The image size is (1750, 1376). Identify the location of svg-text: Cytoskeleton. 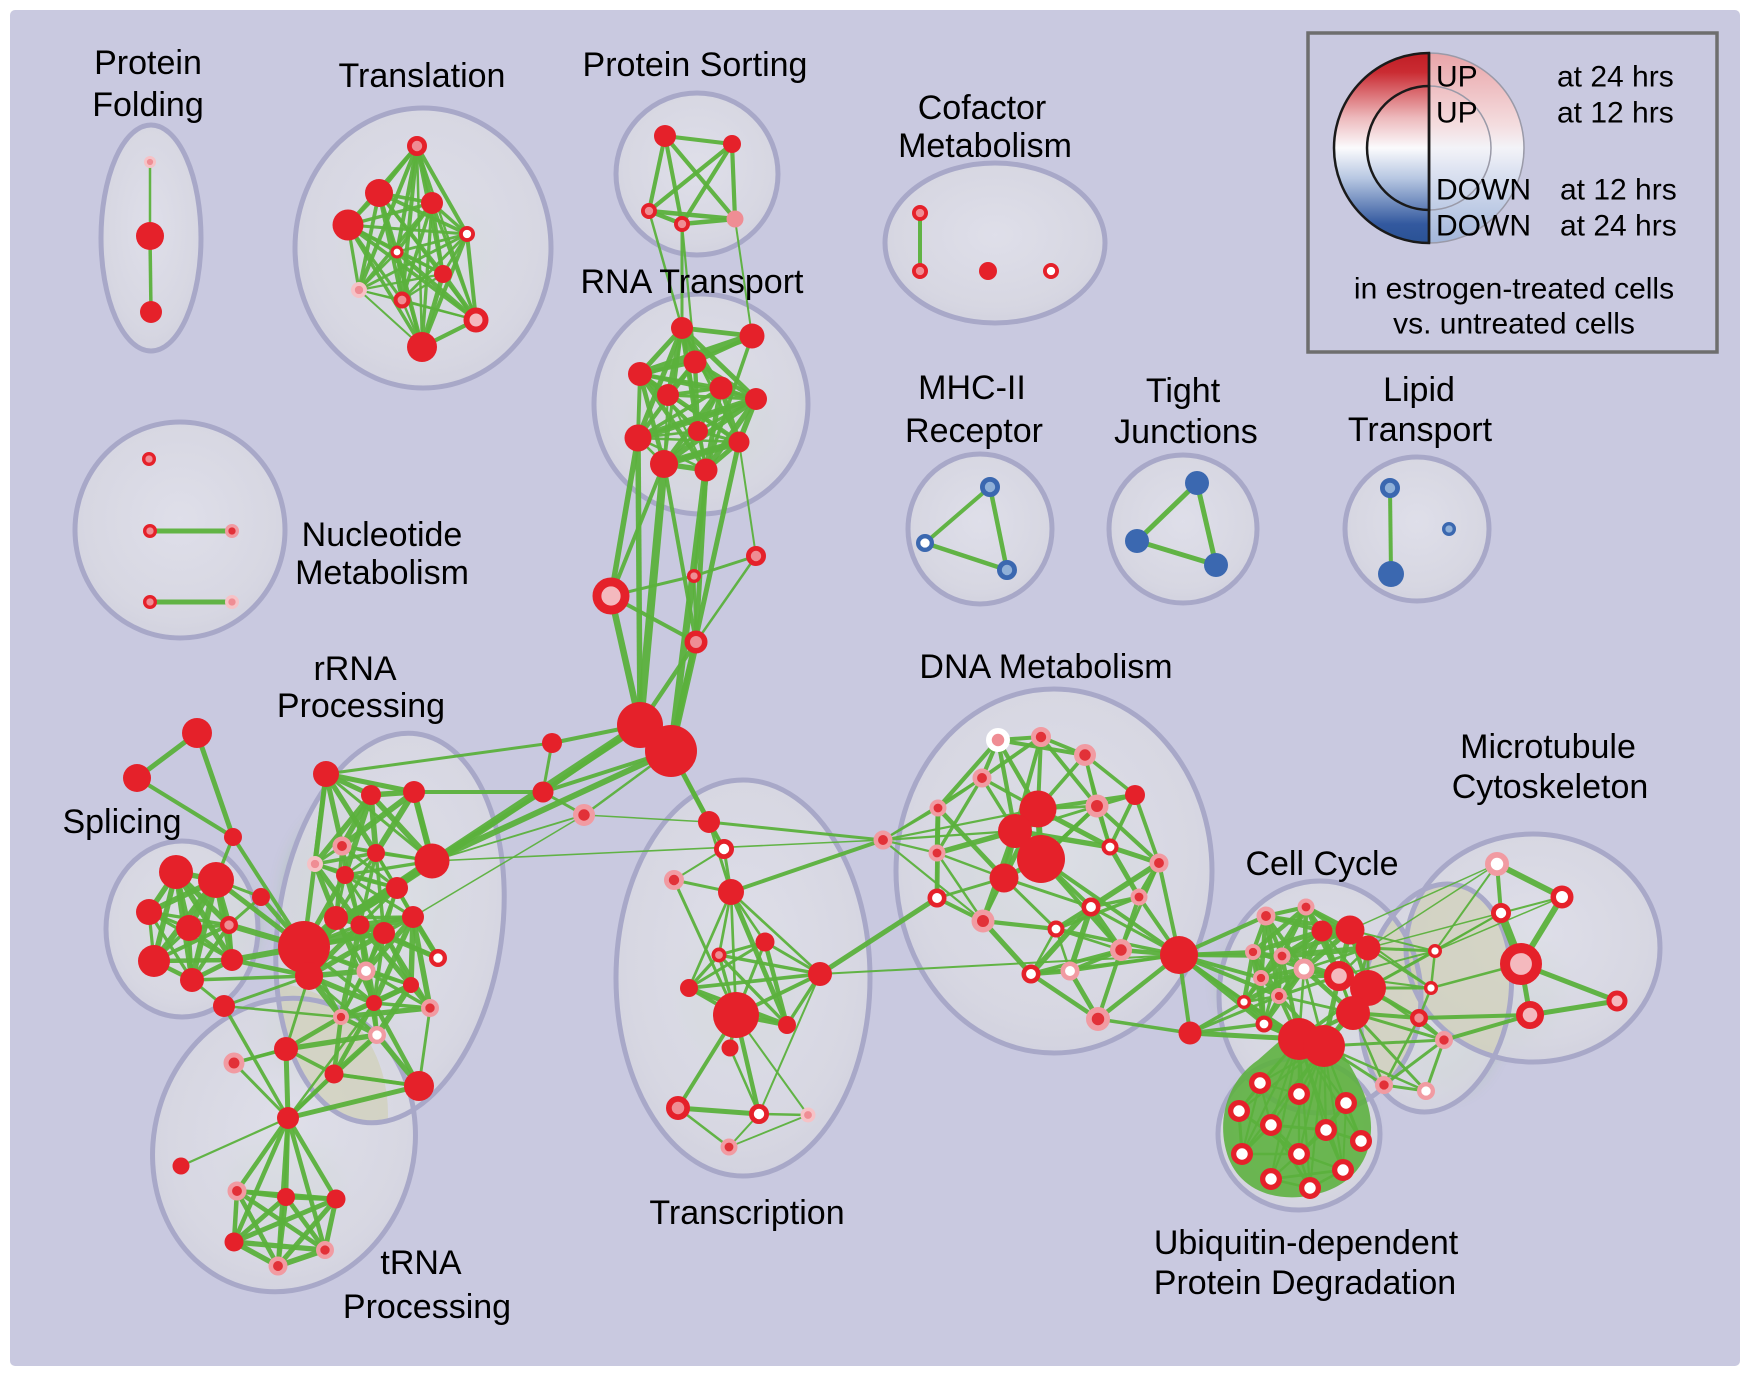
(1550, 787).